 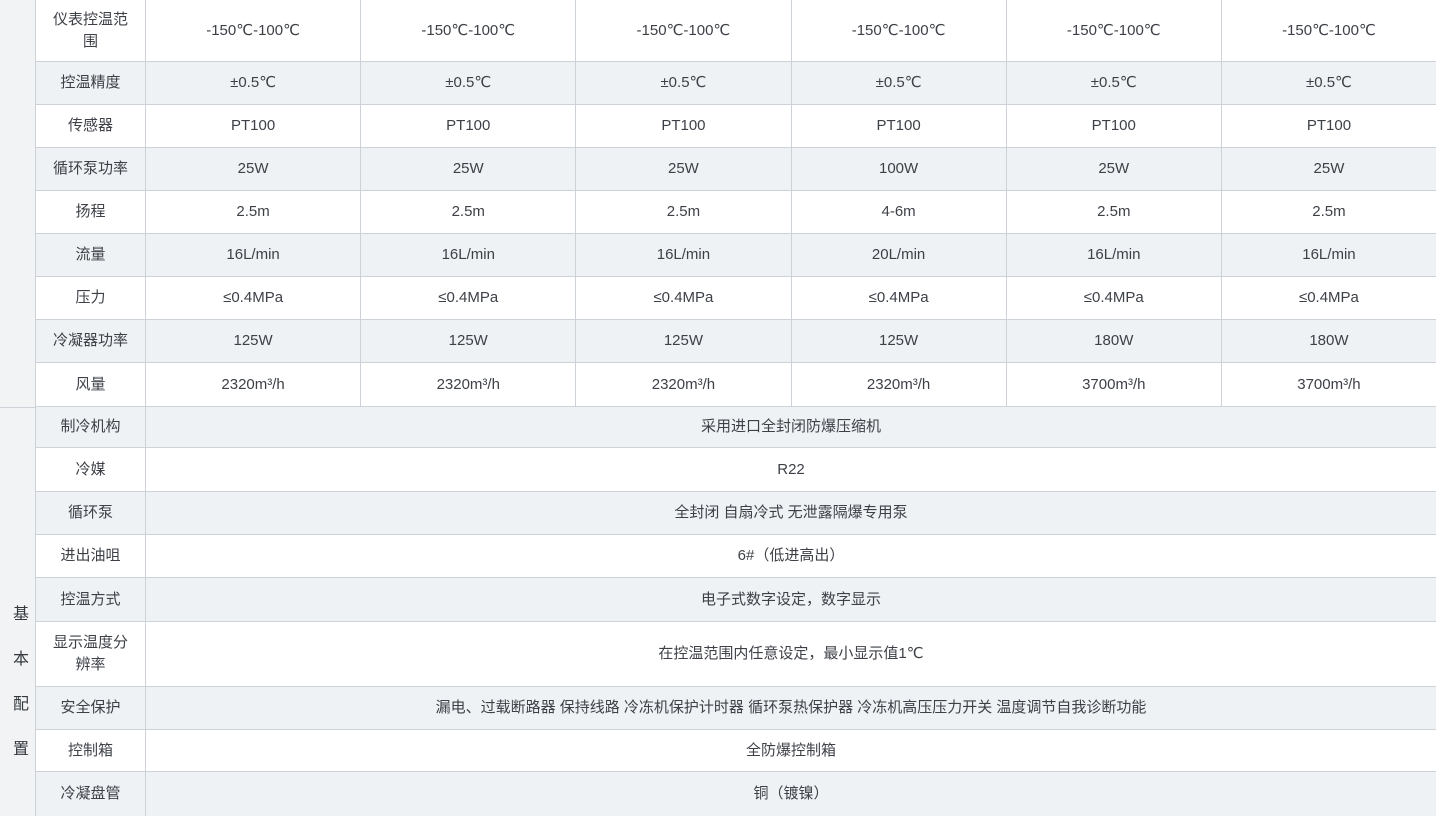 I want to click on spec-row: 传感器 PT100 PT100 PT100 PT100 PT100 PT100, so click(x=736, y=126).